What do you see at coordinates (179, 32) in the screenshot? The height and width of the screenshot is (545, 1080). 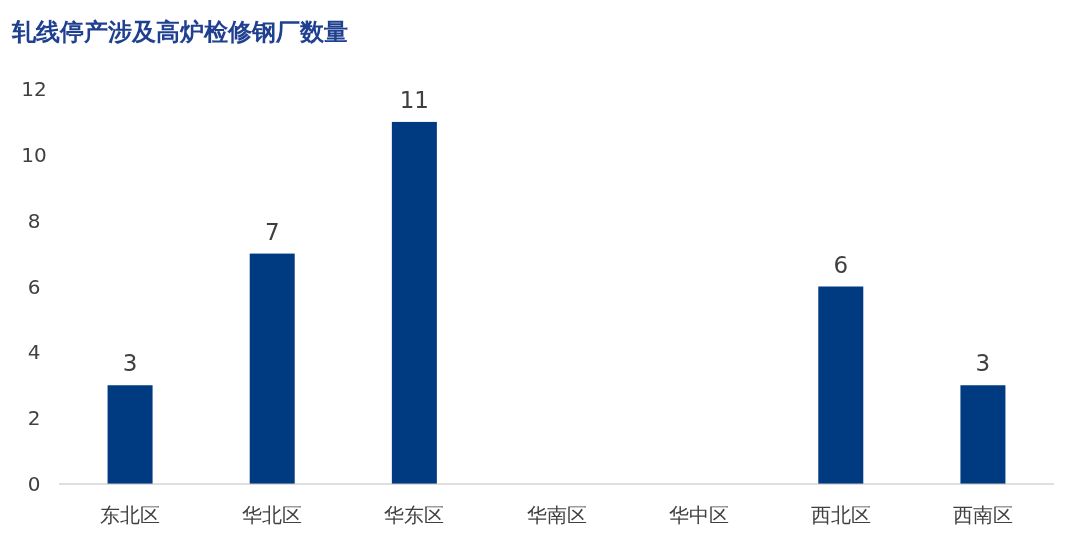 I see `chart-title: 轧线停产涉及高炉检修钢厂数量` at bounding box center [179, 32].